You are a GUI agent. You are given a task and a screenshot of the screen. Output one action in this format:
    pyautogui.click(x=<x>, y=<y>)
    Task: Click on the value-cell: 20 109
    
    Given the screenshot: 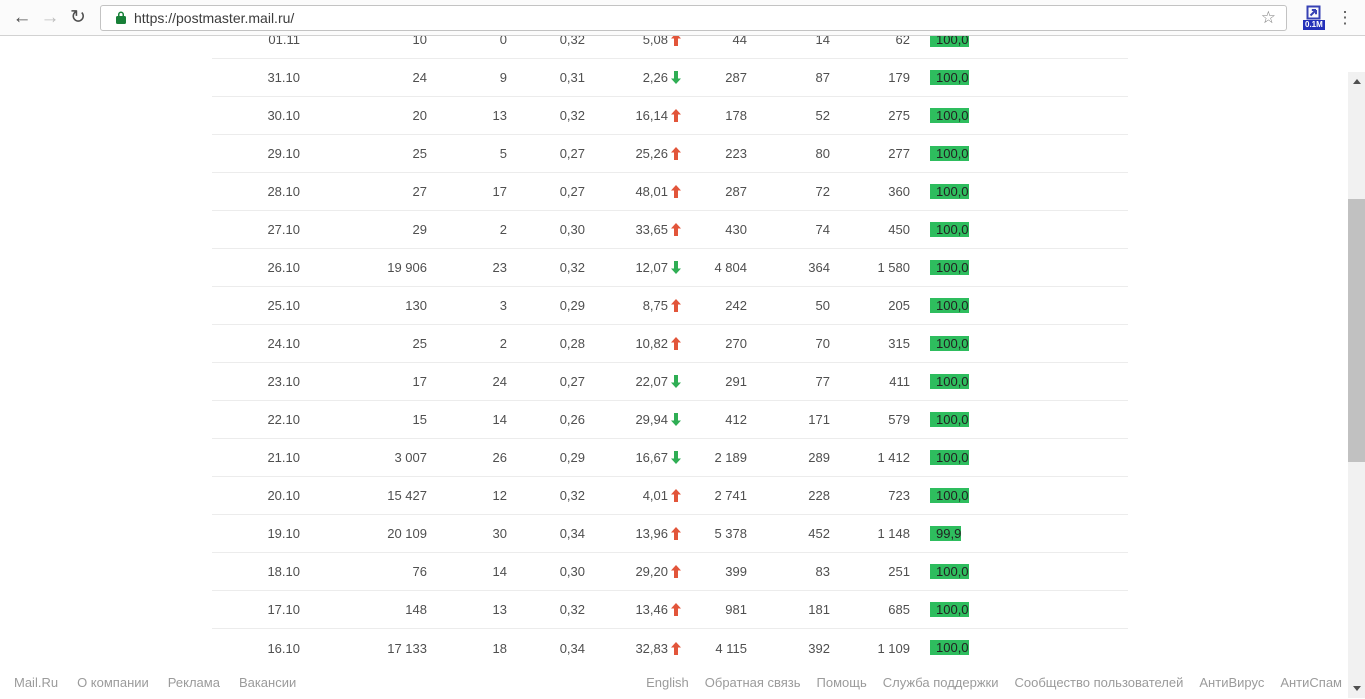 What is the action you would take?
    pyautogui.click(x=407, y=533)
    